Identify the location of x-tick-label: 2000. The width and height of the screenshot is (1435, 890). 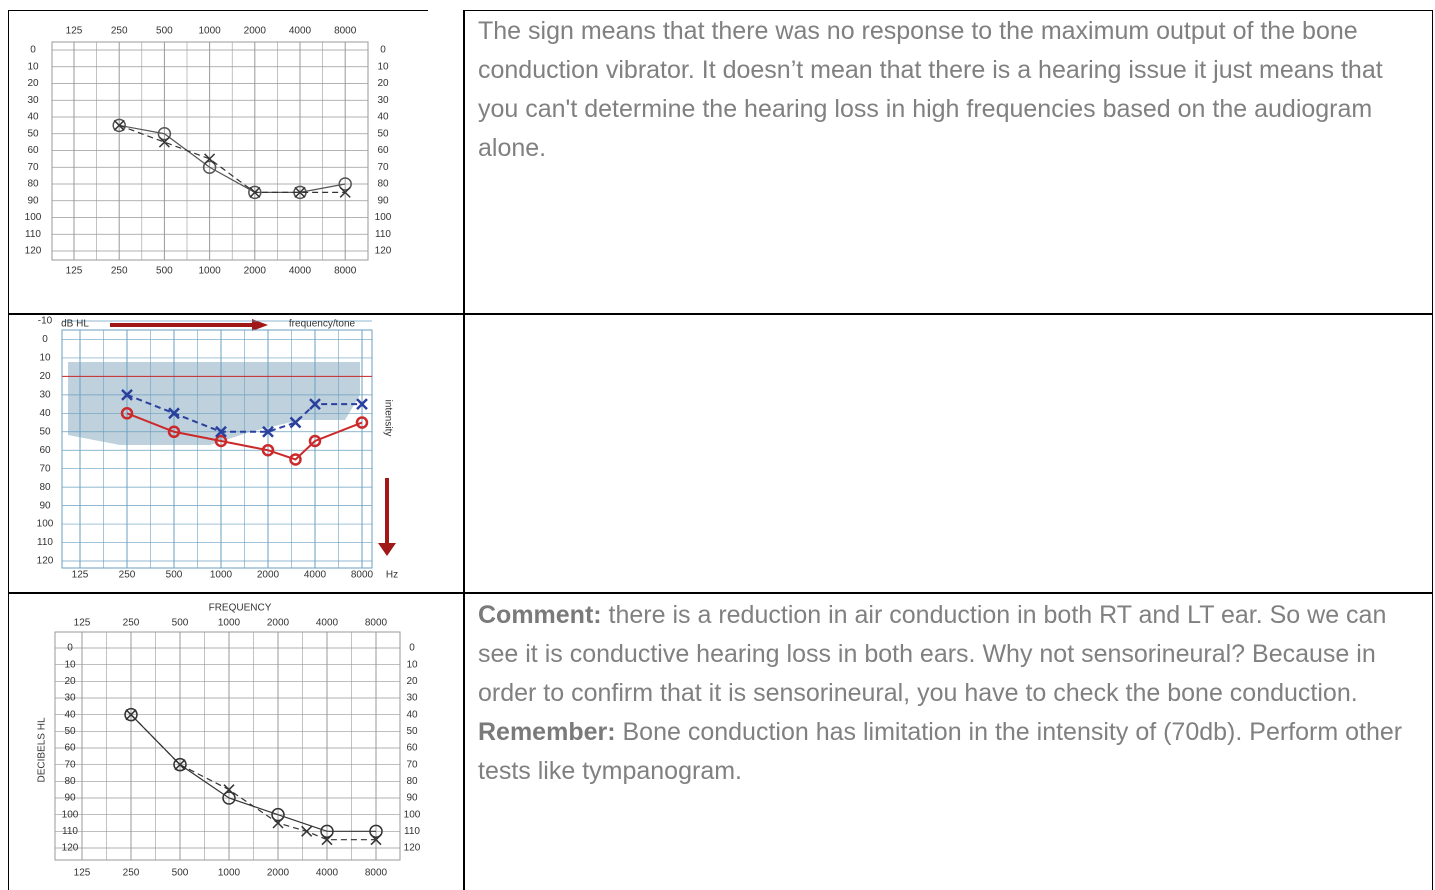
(278, 873).